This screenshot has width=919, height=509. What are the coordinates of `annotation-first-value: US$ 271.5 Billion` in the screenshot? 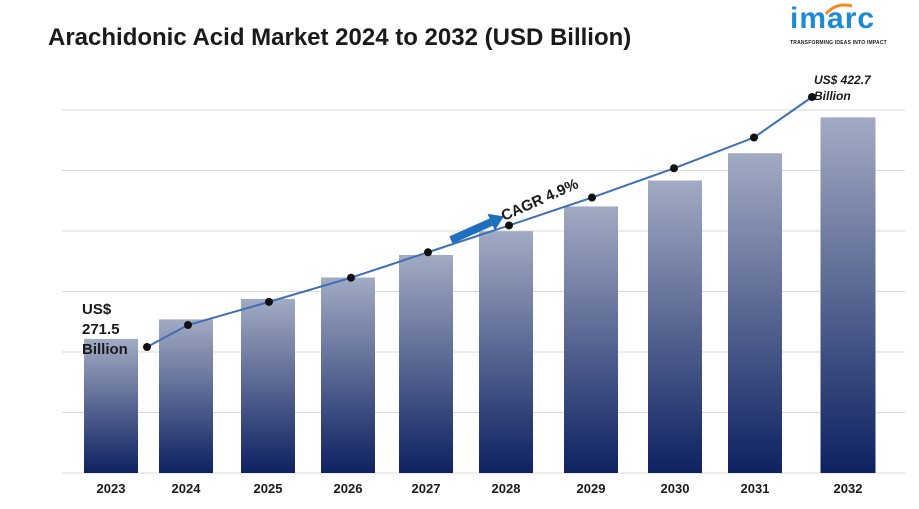 It's located at (105, 330).